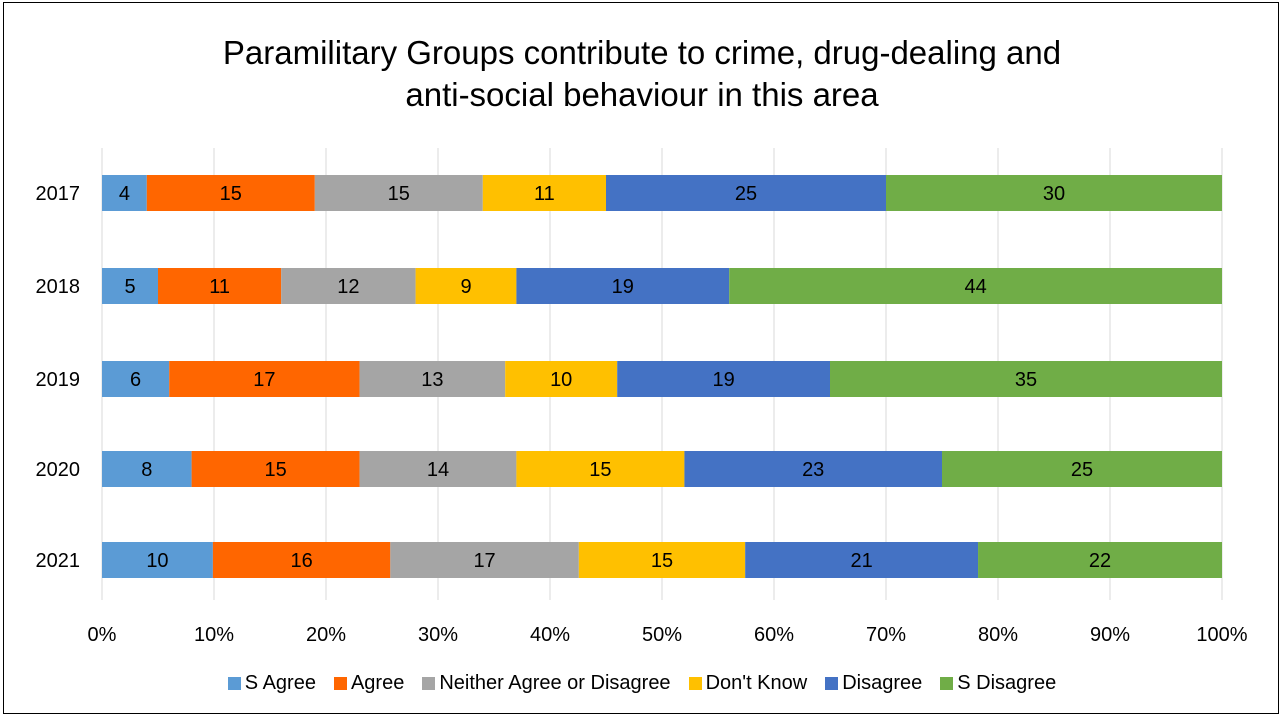  I want to click on data-label: 30, so click(1054, 194).